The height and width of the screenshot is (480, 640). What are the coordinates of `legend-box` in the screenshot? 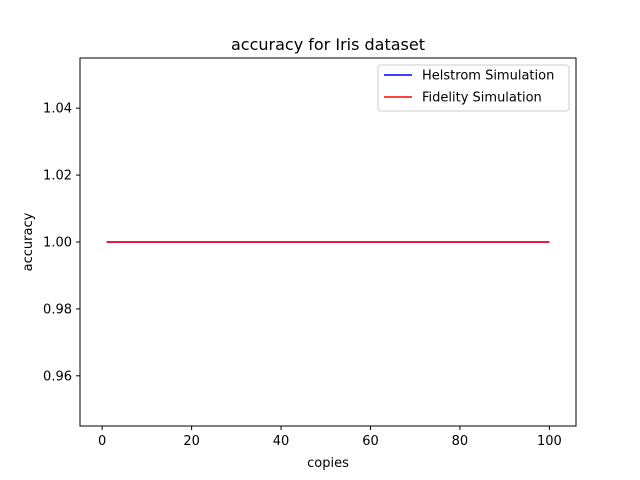 It's located at (473, 88).